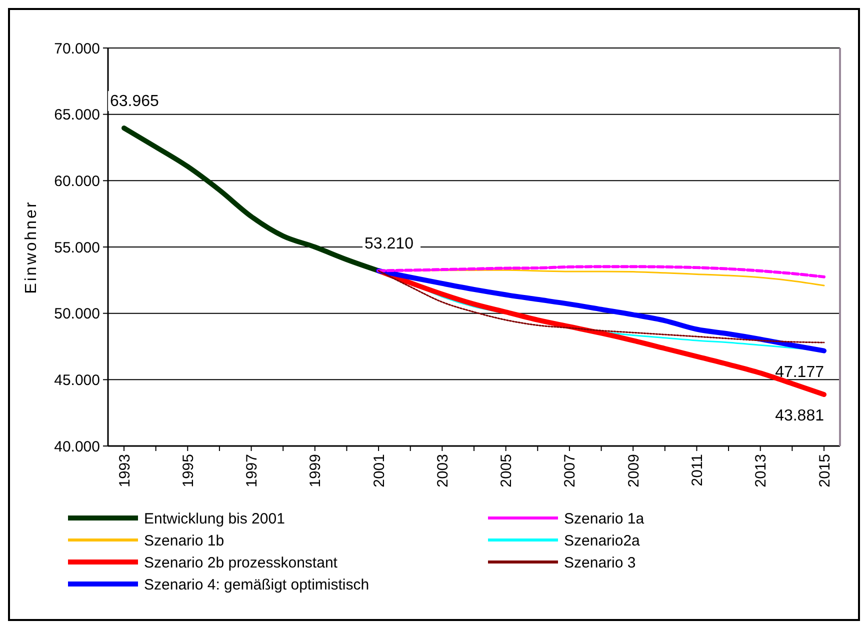 The width and height of the screenshot is (868, 629). I want to click on y-tick-label: 55.000, so click(77, 247).